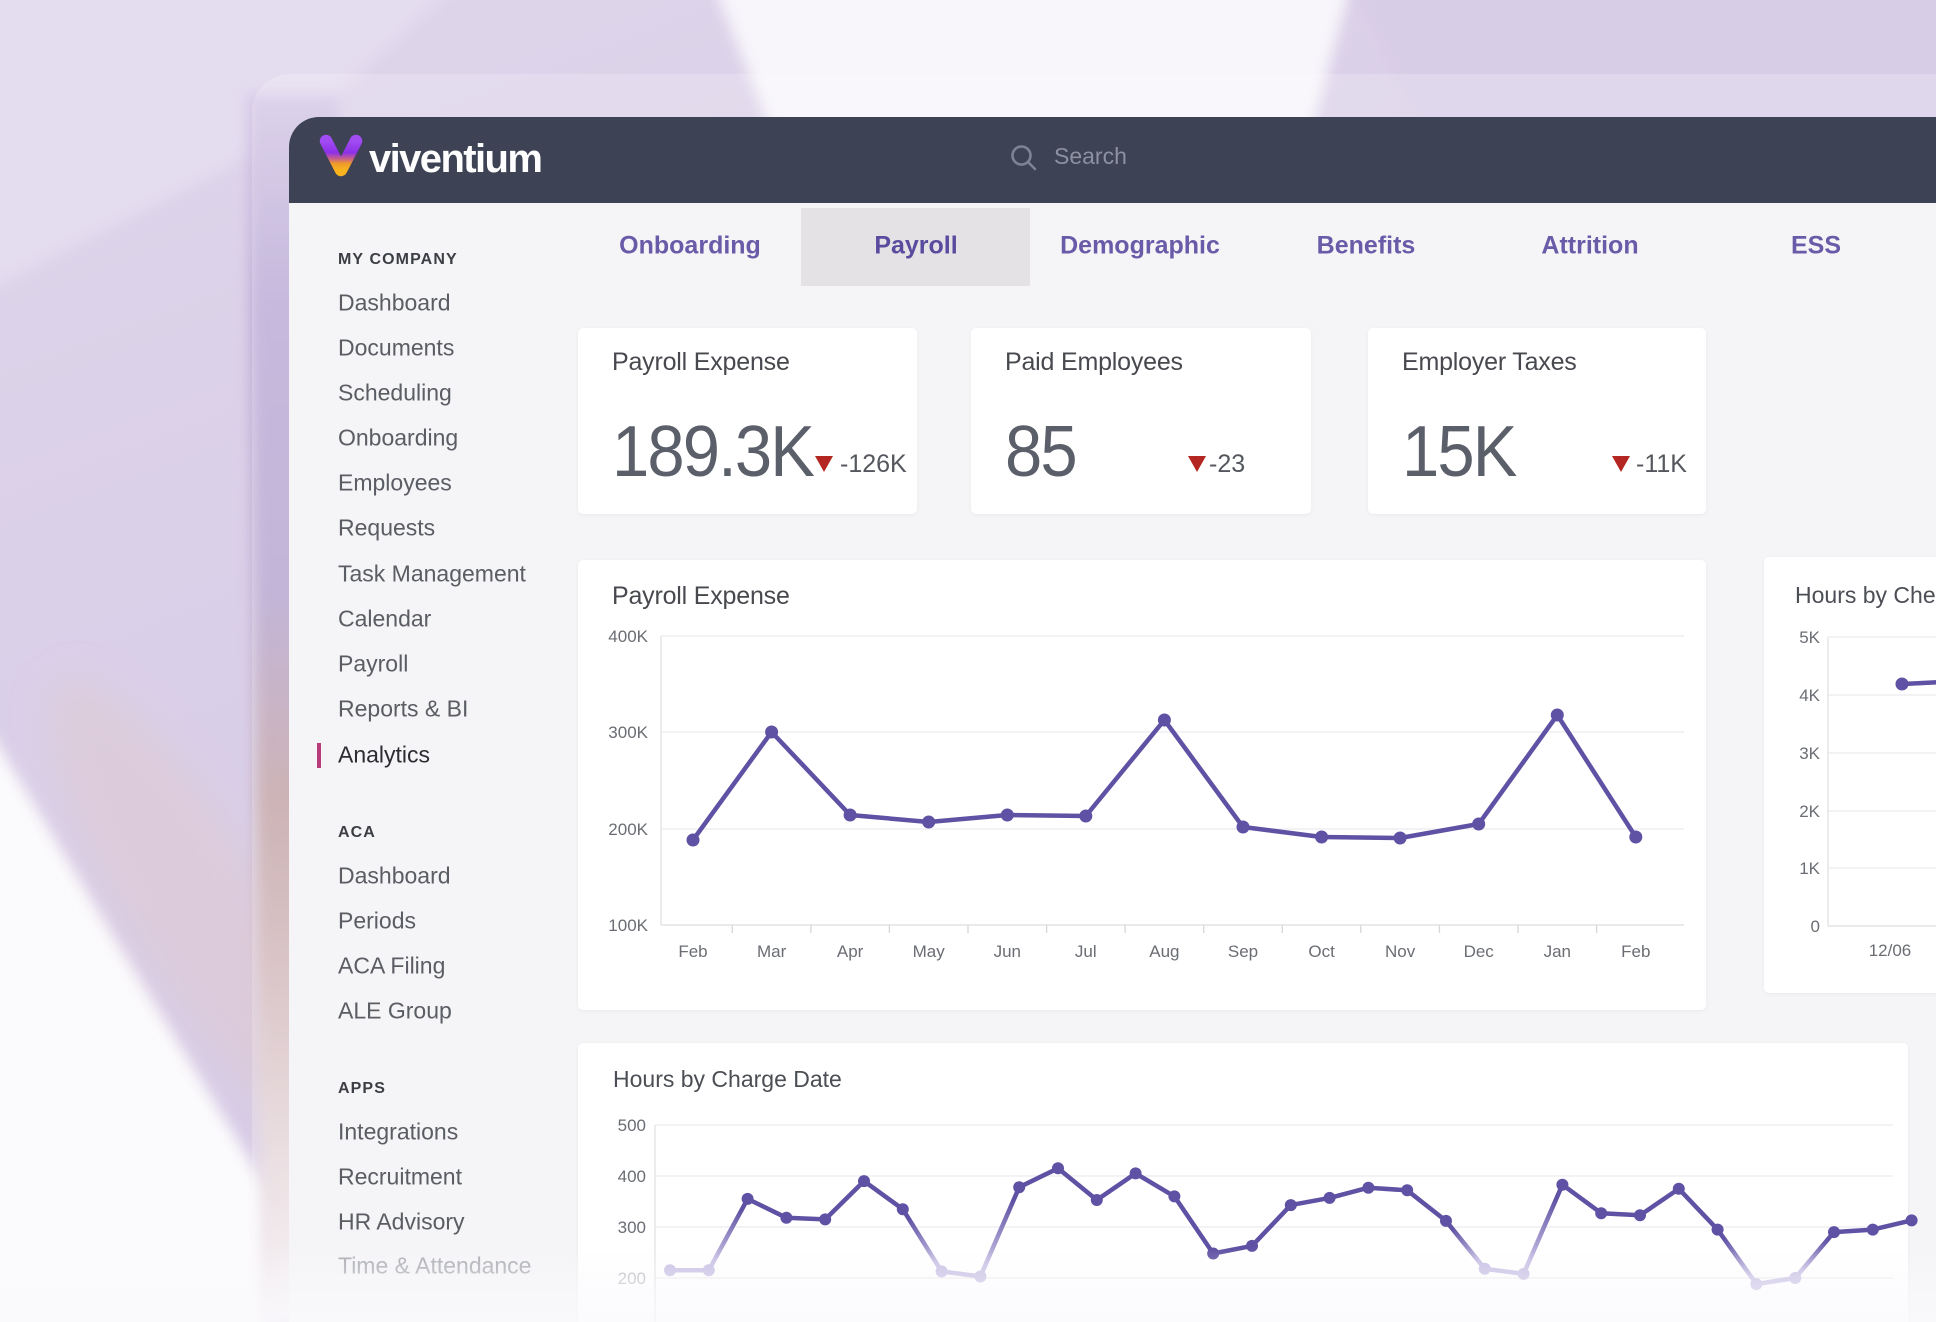 The image size is (1936, 1322). What do you see at coordinates (1815, 926) in the screenshot?
I see `svg-text: 0` at bounding box center [1815, 926].